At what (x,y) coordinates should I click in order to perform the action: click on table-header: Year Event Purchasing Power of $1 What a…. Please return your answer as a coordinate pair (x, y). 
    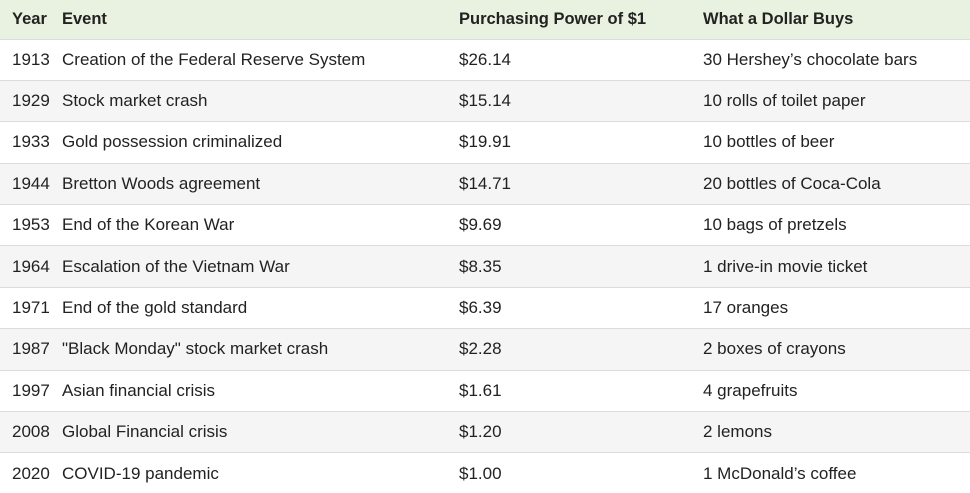
    Looking at the image, I should click on (485, 19).